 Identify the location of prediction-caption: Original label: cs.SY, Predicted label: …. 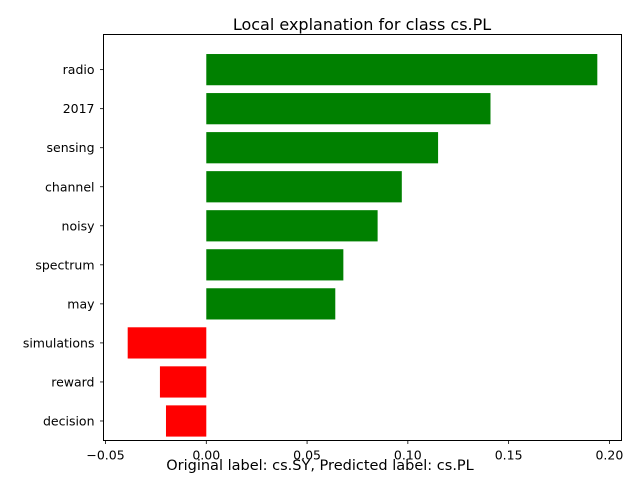
(320, 466).